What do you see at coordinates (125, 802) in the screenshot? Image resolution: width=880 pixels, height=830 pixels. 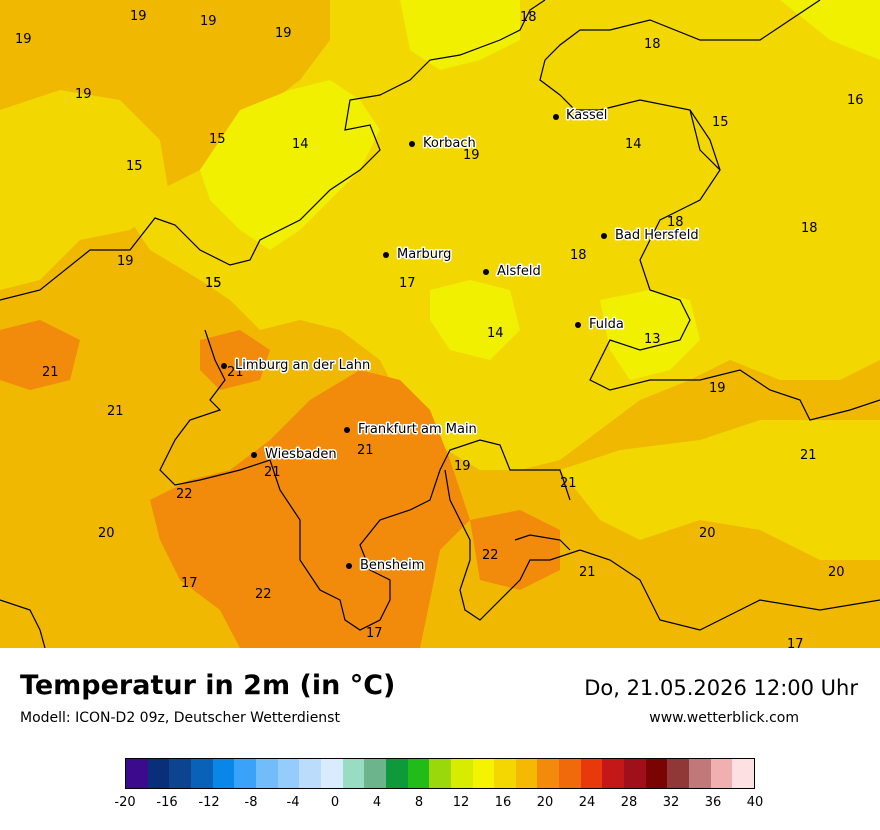 I see `legend-tick-label: -20` at bounding box center [125, 802].